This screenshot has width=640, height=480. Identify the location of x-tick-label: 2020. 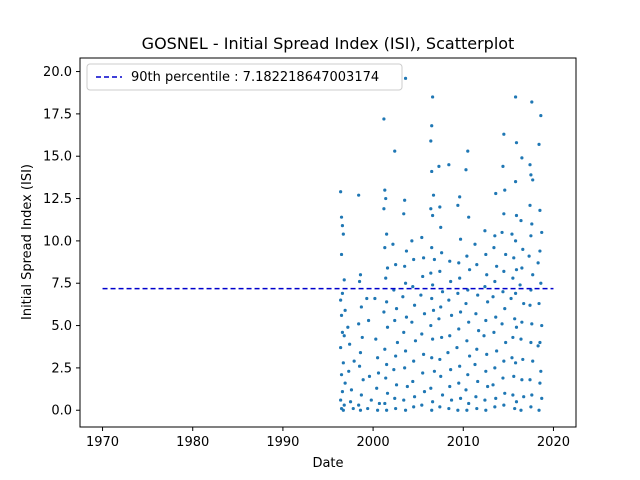
(553, 442).